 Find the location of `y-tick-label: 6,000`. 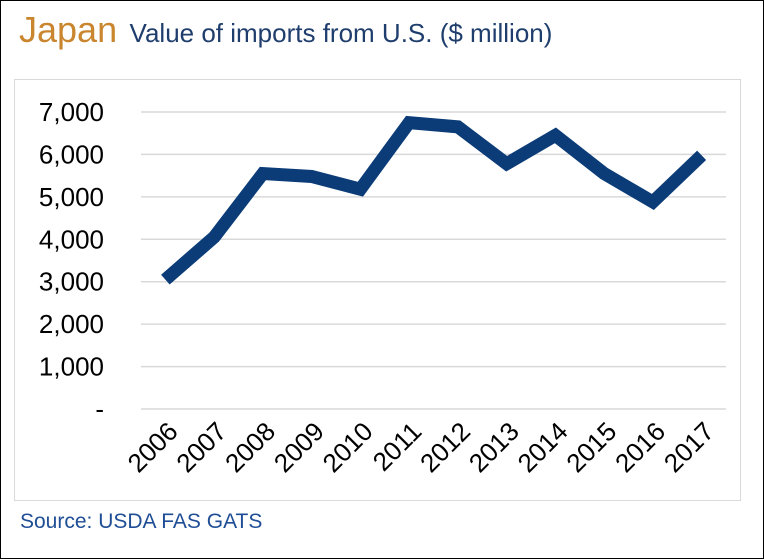

y-tick-label: 6,000 is located at coordinates (71, 154).